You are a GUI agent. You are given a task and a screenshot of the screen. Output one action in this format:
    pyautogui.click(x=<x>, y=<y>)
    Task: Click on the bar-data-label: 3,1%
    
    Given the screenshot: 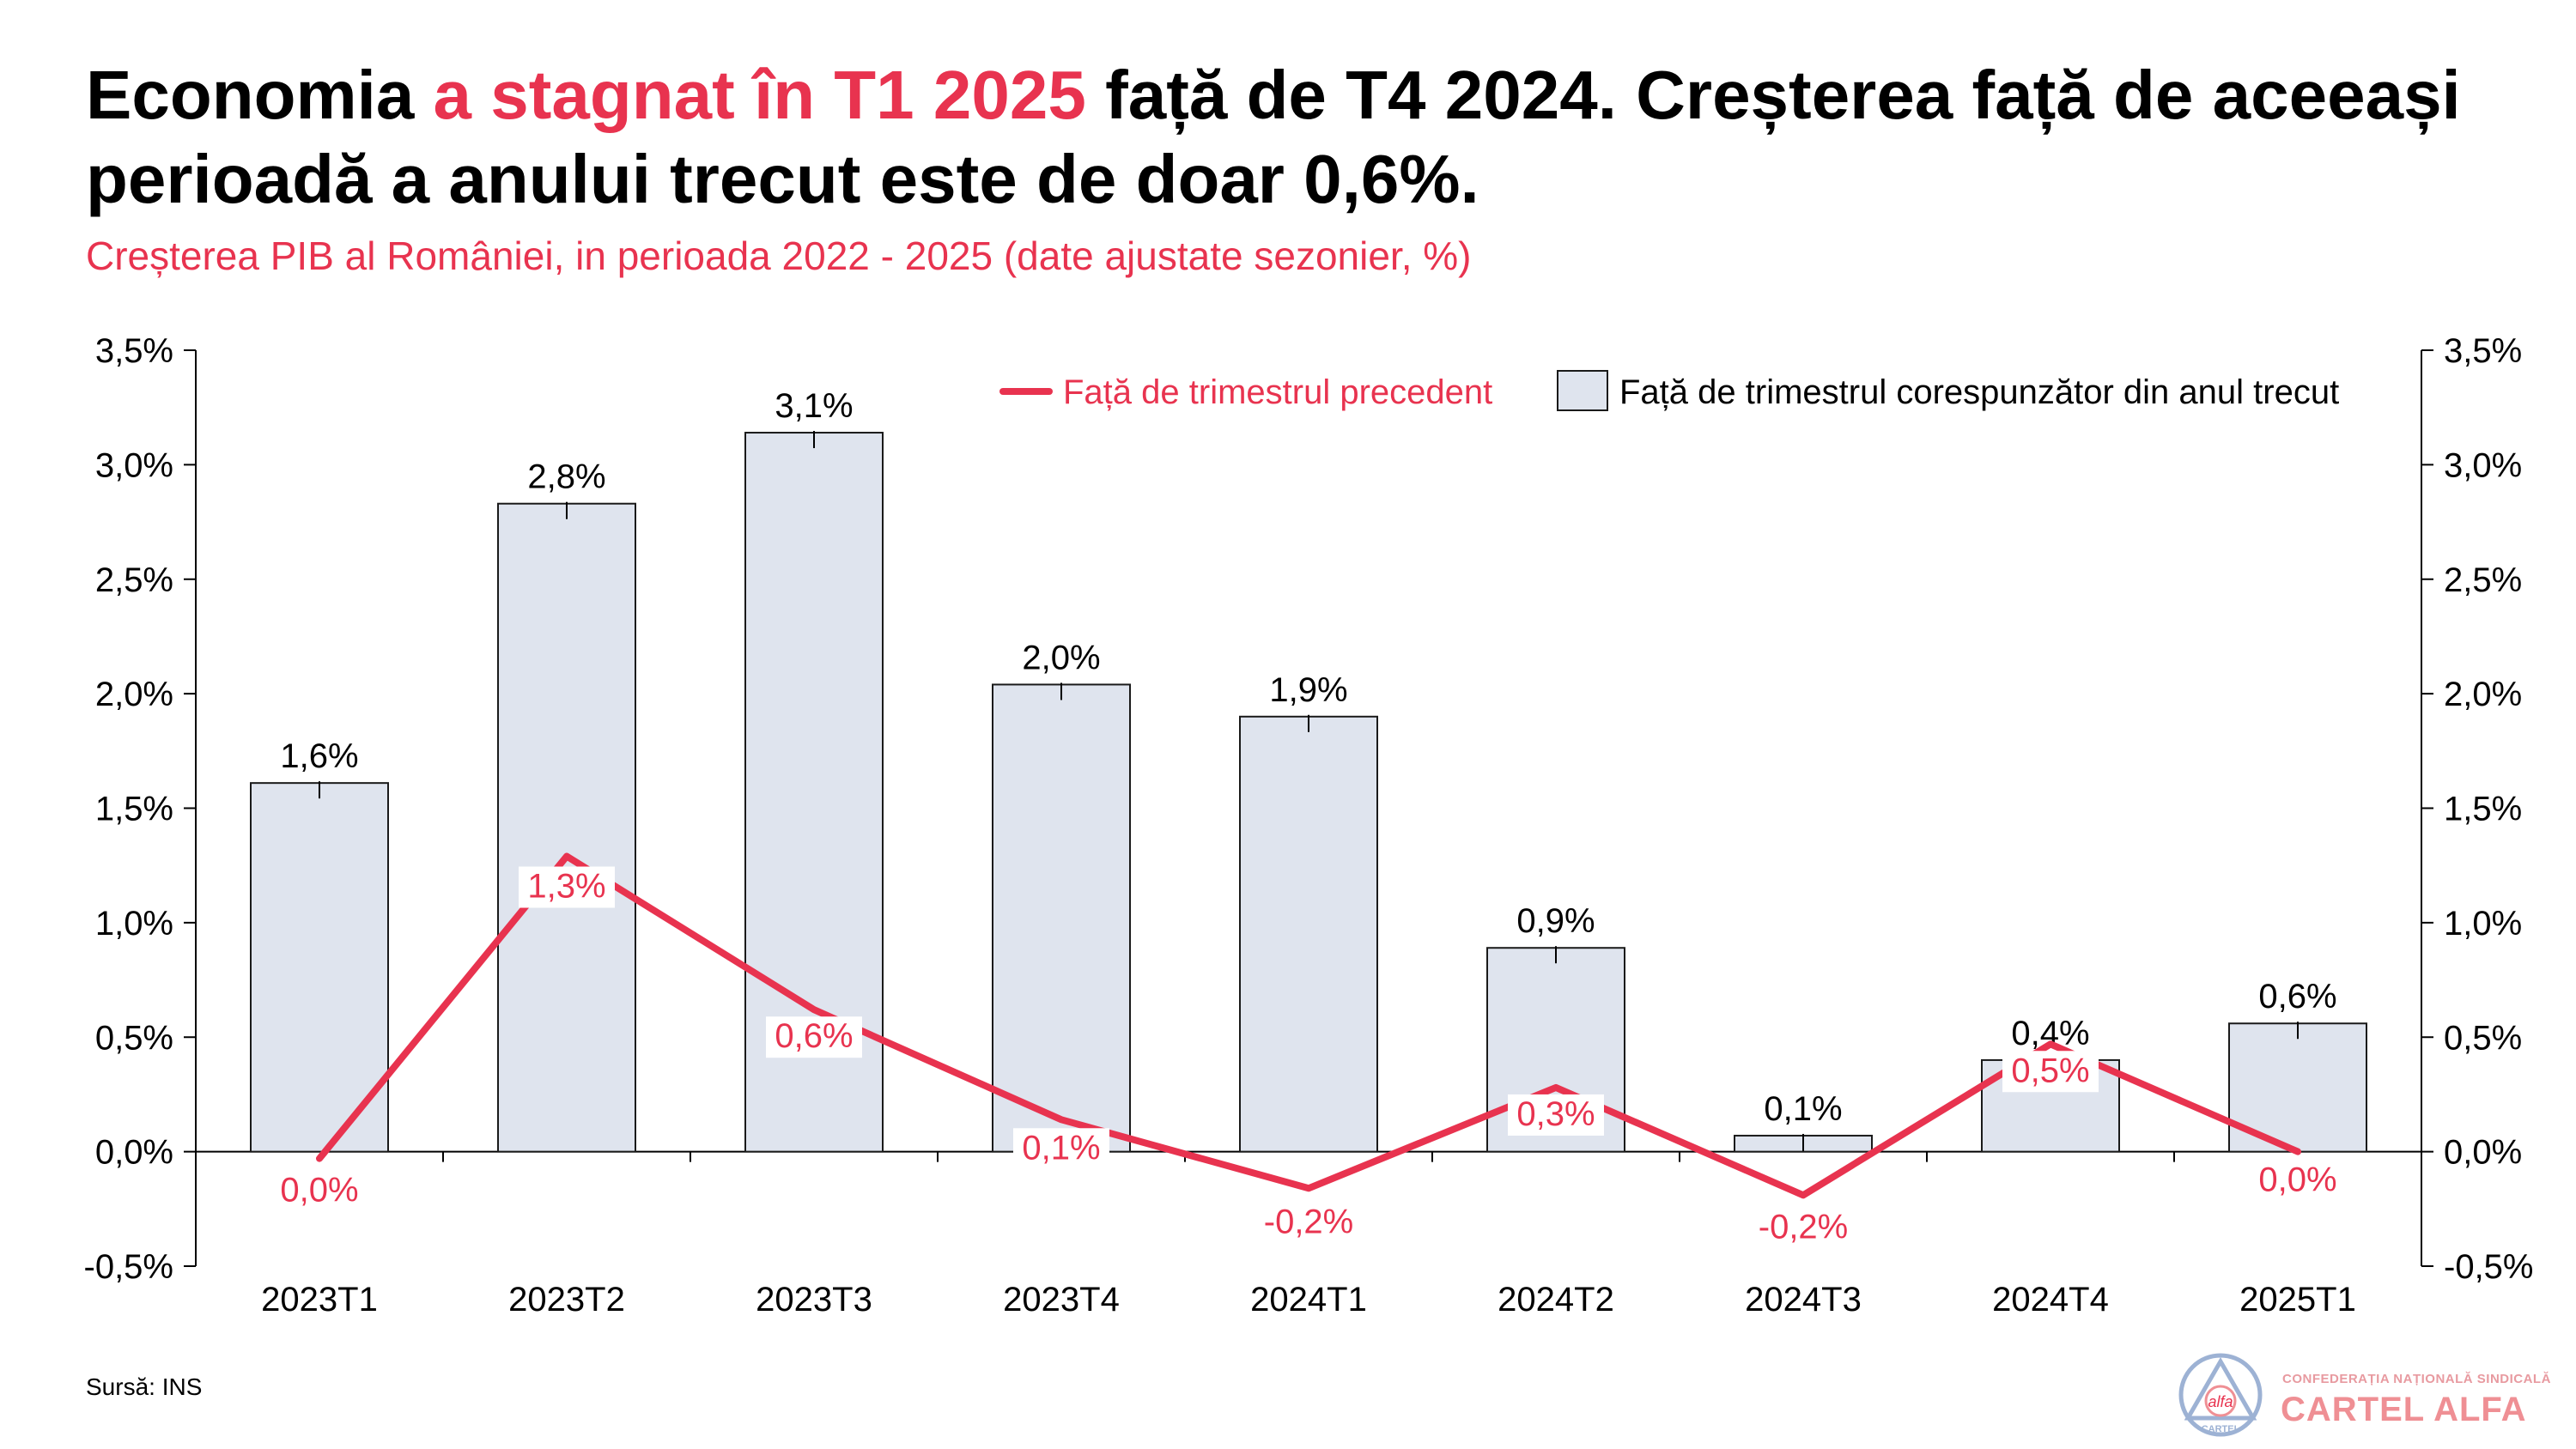 What is the action you would take?
    pyautogui.click(x=814, y=406)
    